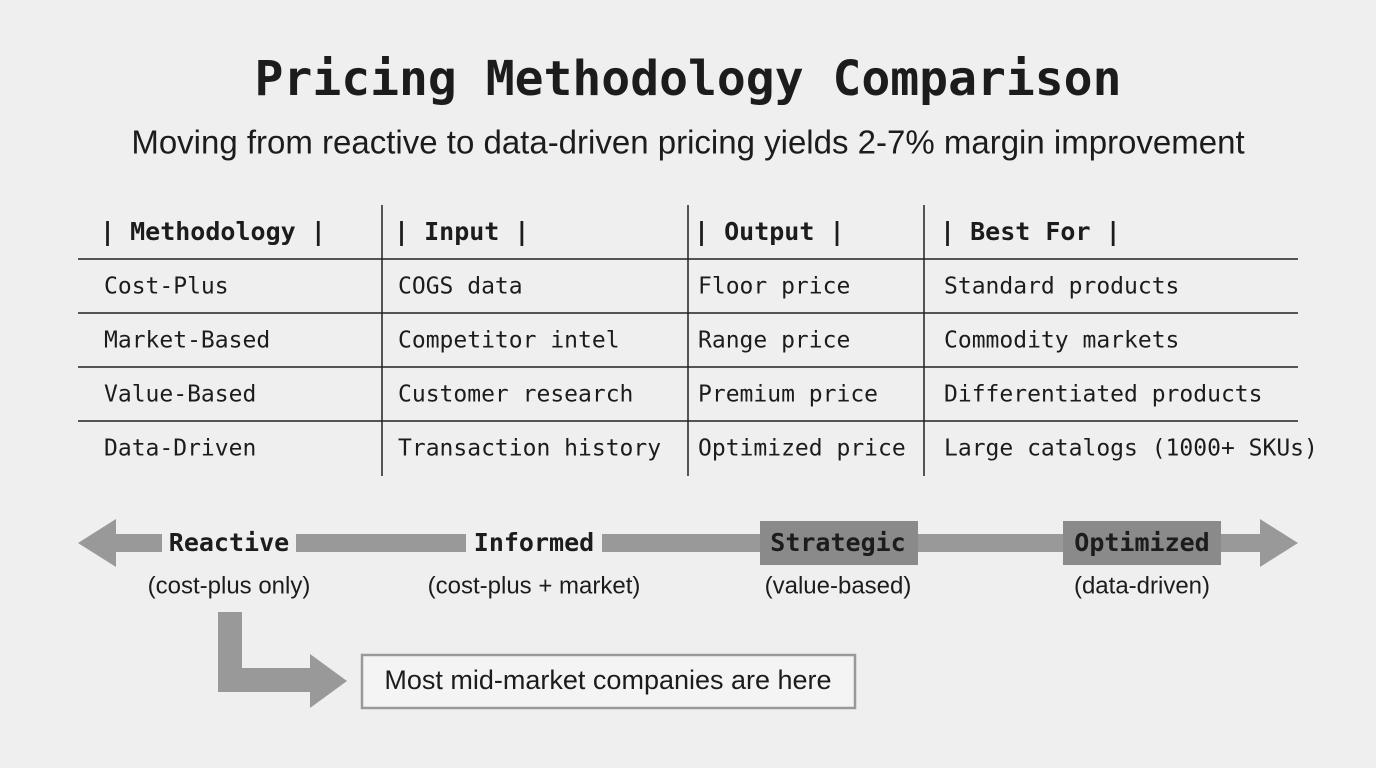 The height and width of the screenshot is (768, 1376). Describe the element at coordinates (180, 449) in the screenshot. I see `table-cell: Data-Driven` at that location.